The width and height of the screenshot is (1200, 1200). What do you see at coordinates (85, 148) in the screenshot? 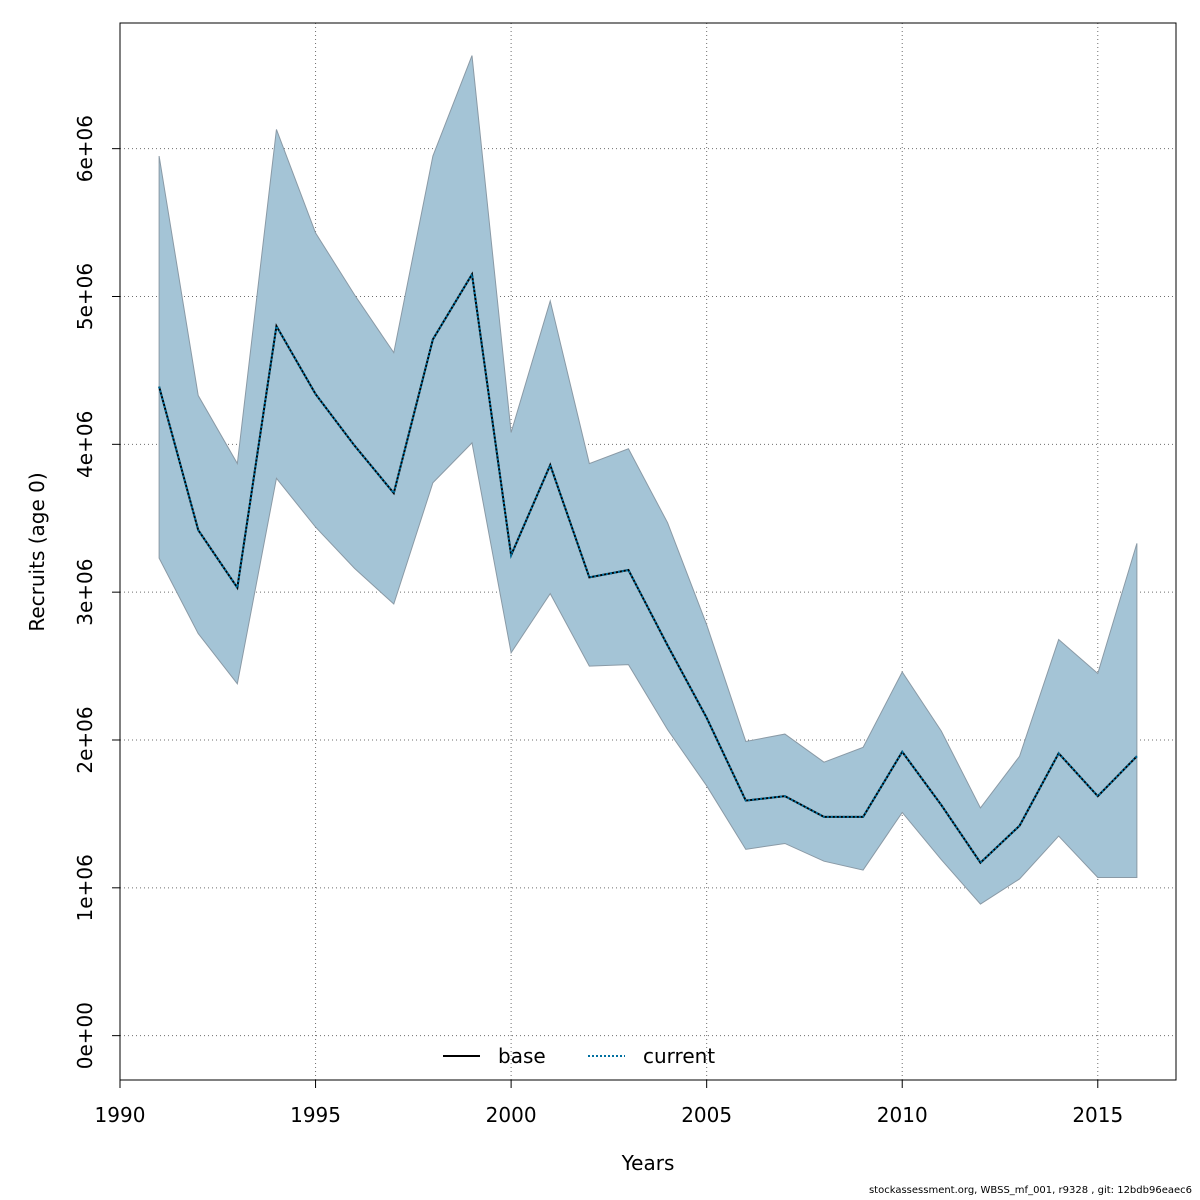
I see `y-tick-label: 6e+06` at bounding box center [85, 148].